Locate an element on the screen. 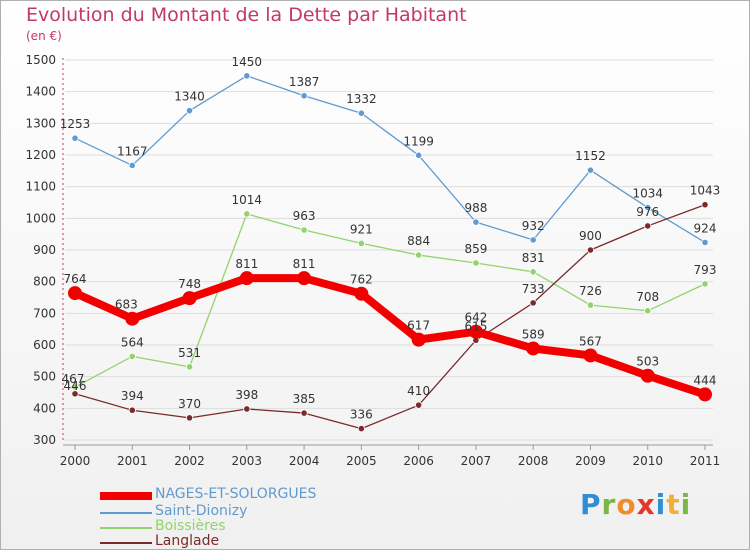  data-label: 1340 is located at coordinates (189, 97).